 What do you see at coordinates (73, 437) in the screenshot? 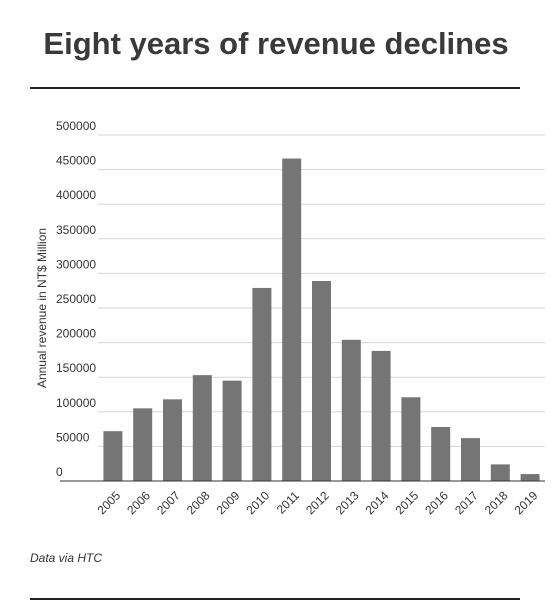
I see `y-tick-label: 50000` at bounding box center [73, 437].